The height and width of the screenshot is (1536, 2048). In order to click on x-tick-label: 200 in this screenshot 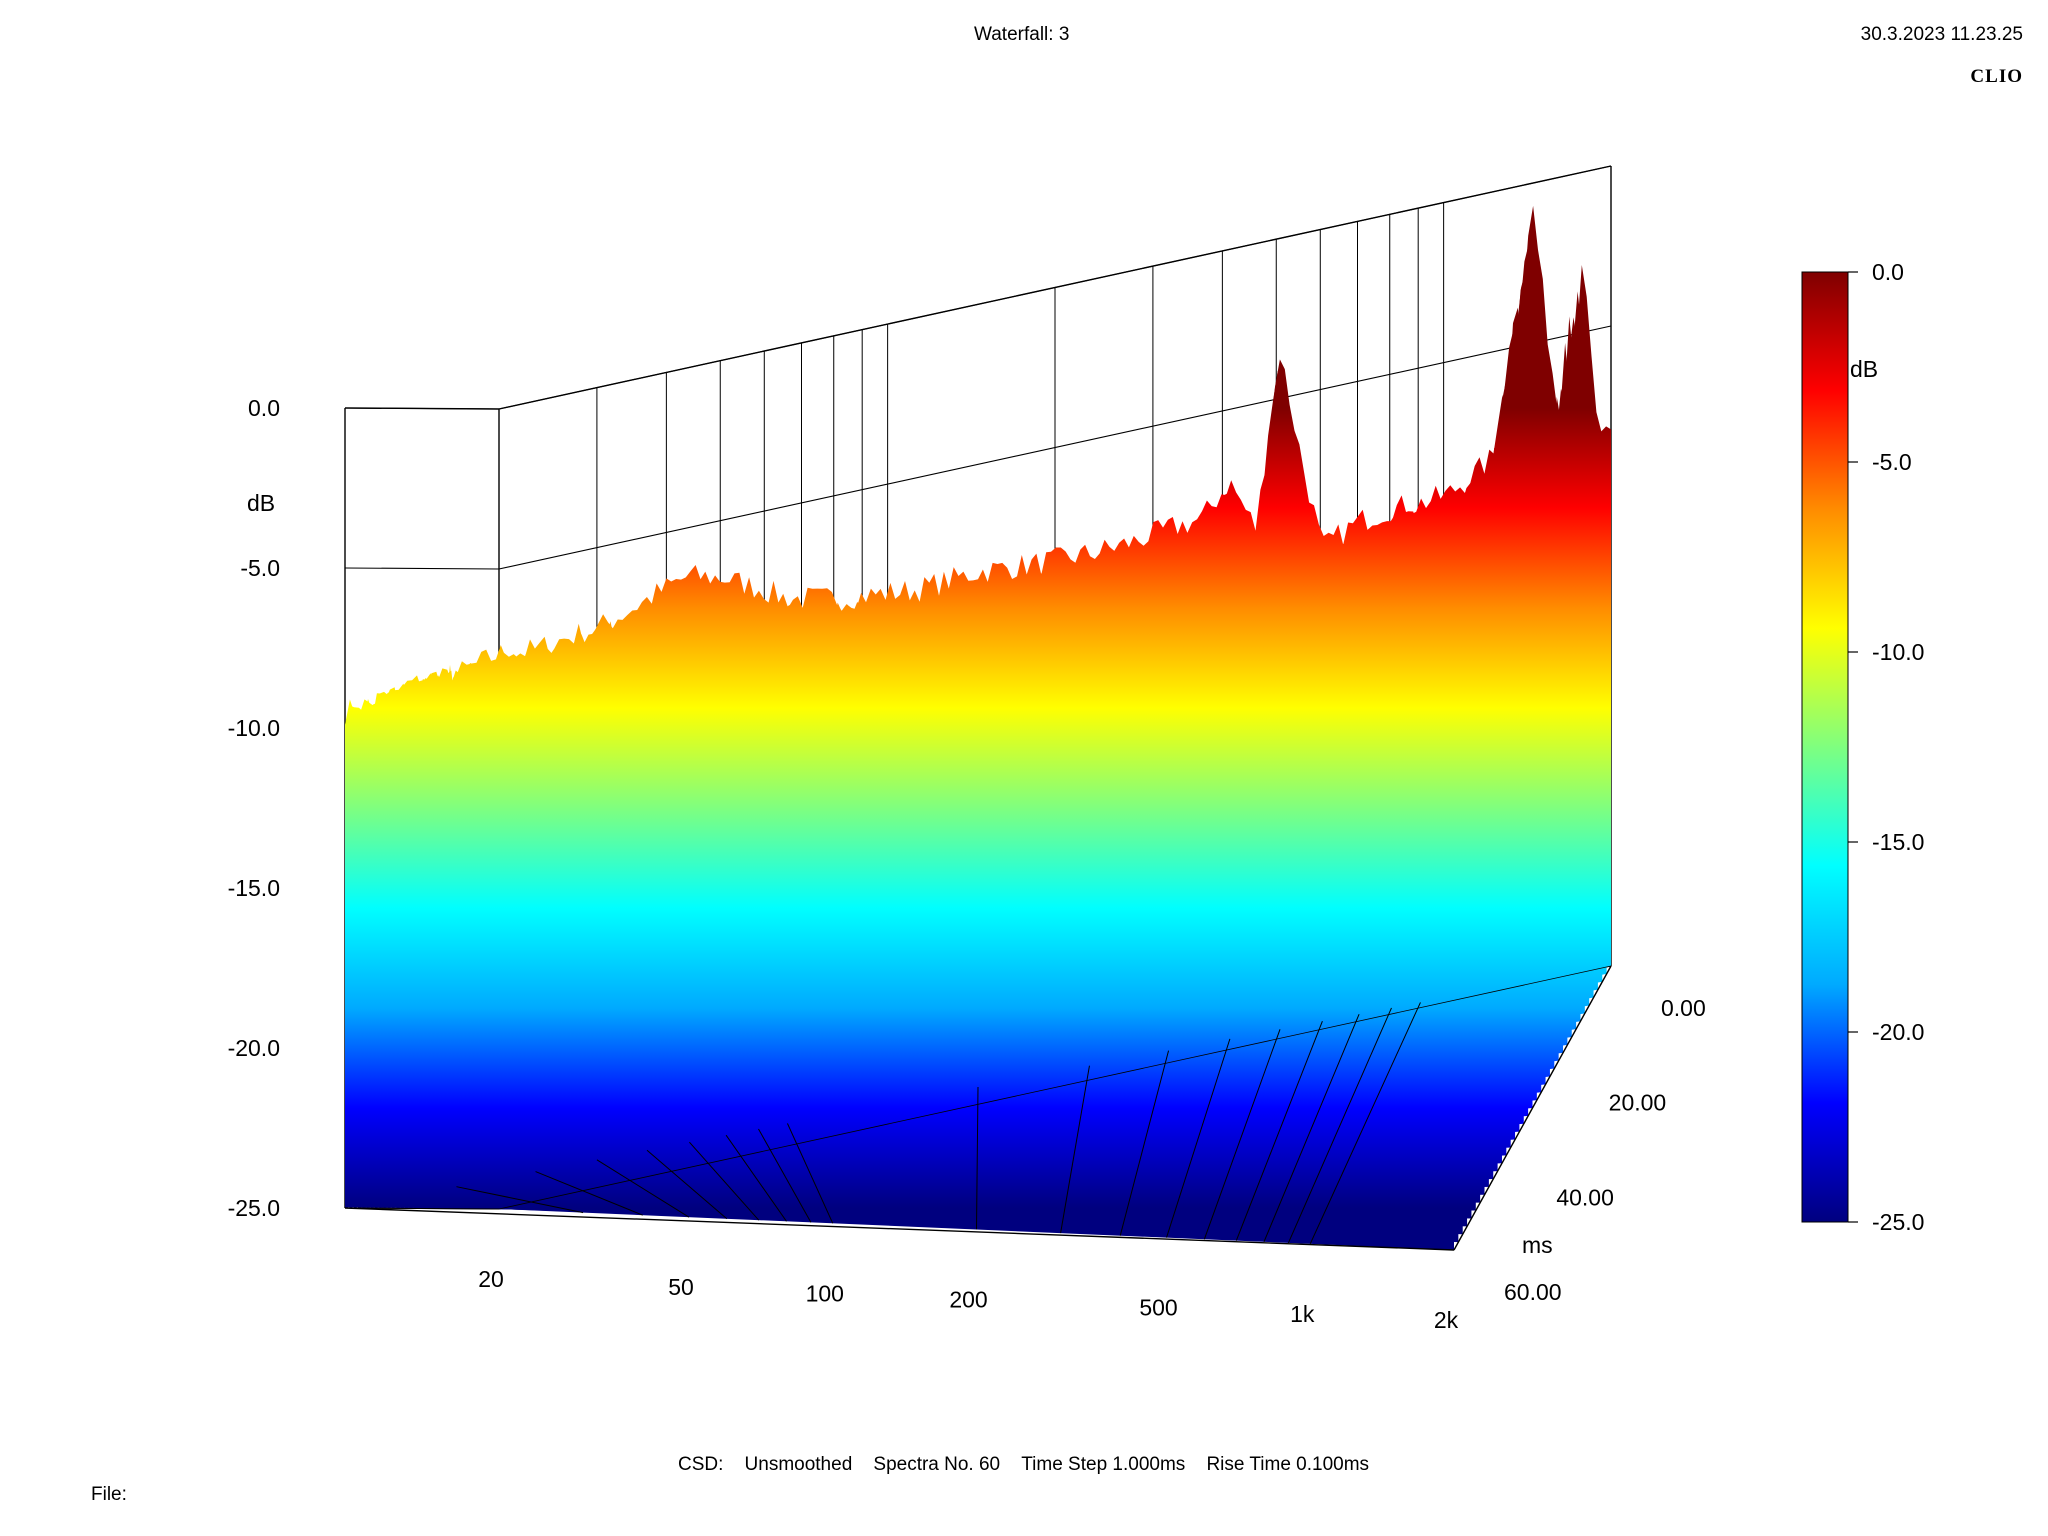, I will do `click(968, 1300)`.